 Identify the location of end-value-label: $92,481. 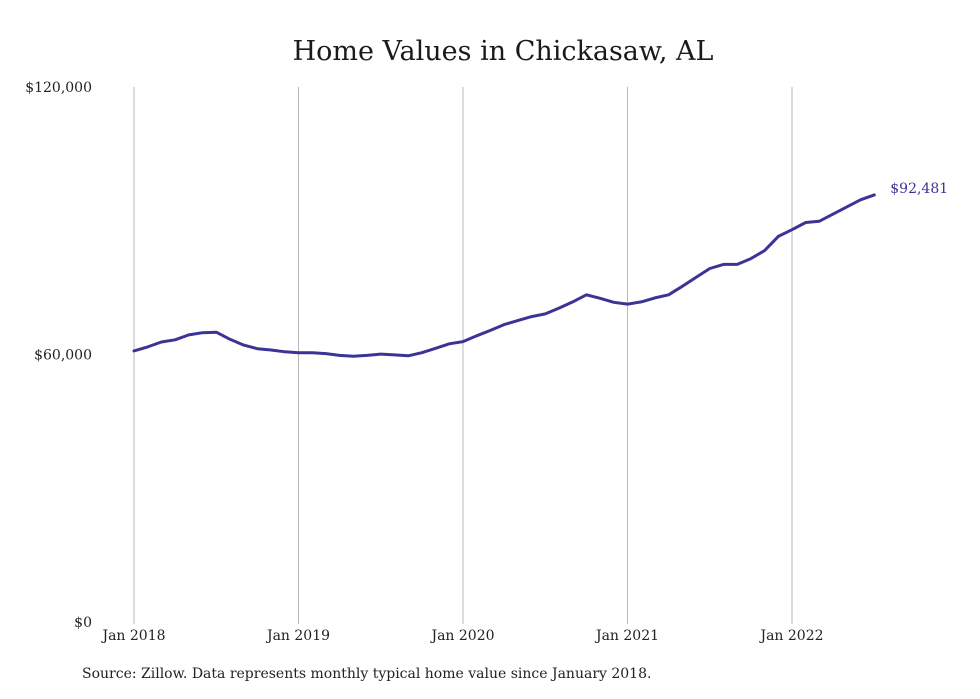
(919, 189).